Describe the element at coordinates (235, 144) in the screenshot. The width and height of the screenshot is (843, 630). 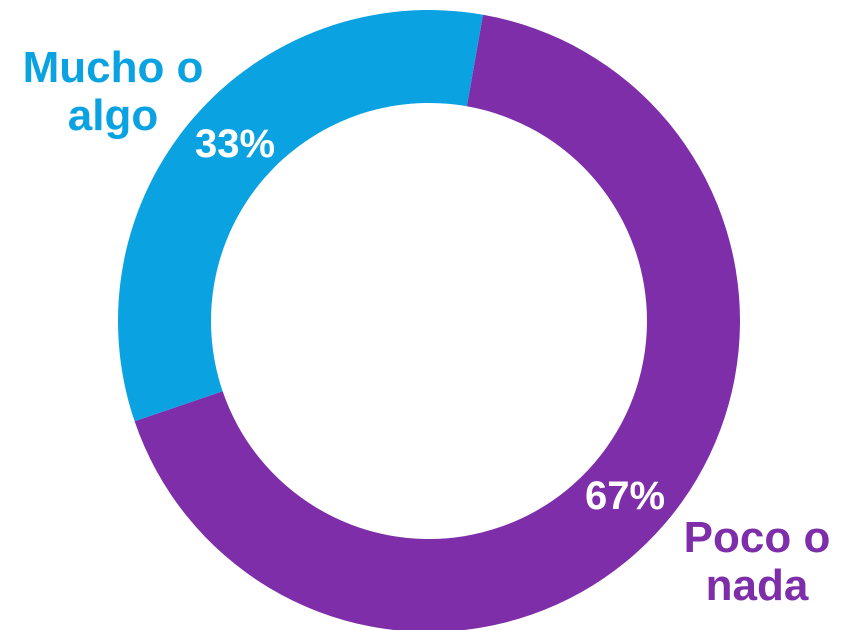
I see `data-label-mucho-o-algo: 33%` at that location.